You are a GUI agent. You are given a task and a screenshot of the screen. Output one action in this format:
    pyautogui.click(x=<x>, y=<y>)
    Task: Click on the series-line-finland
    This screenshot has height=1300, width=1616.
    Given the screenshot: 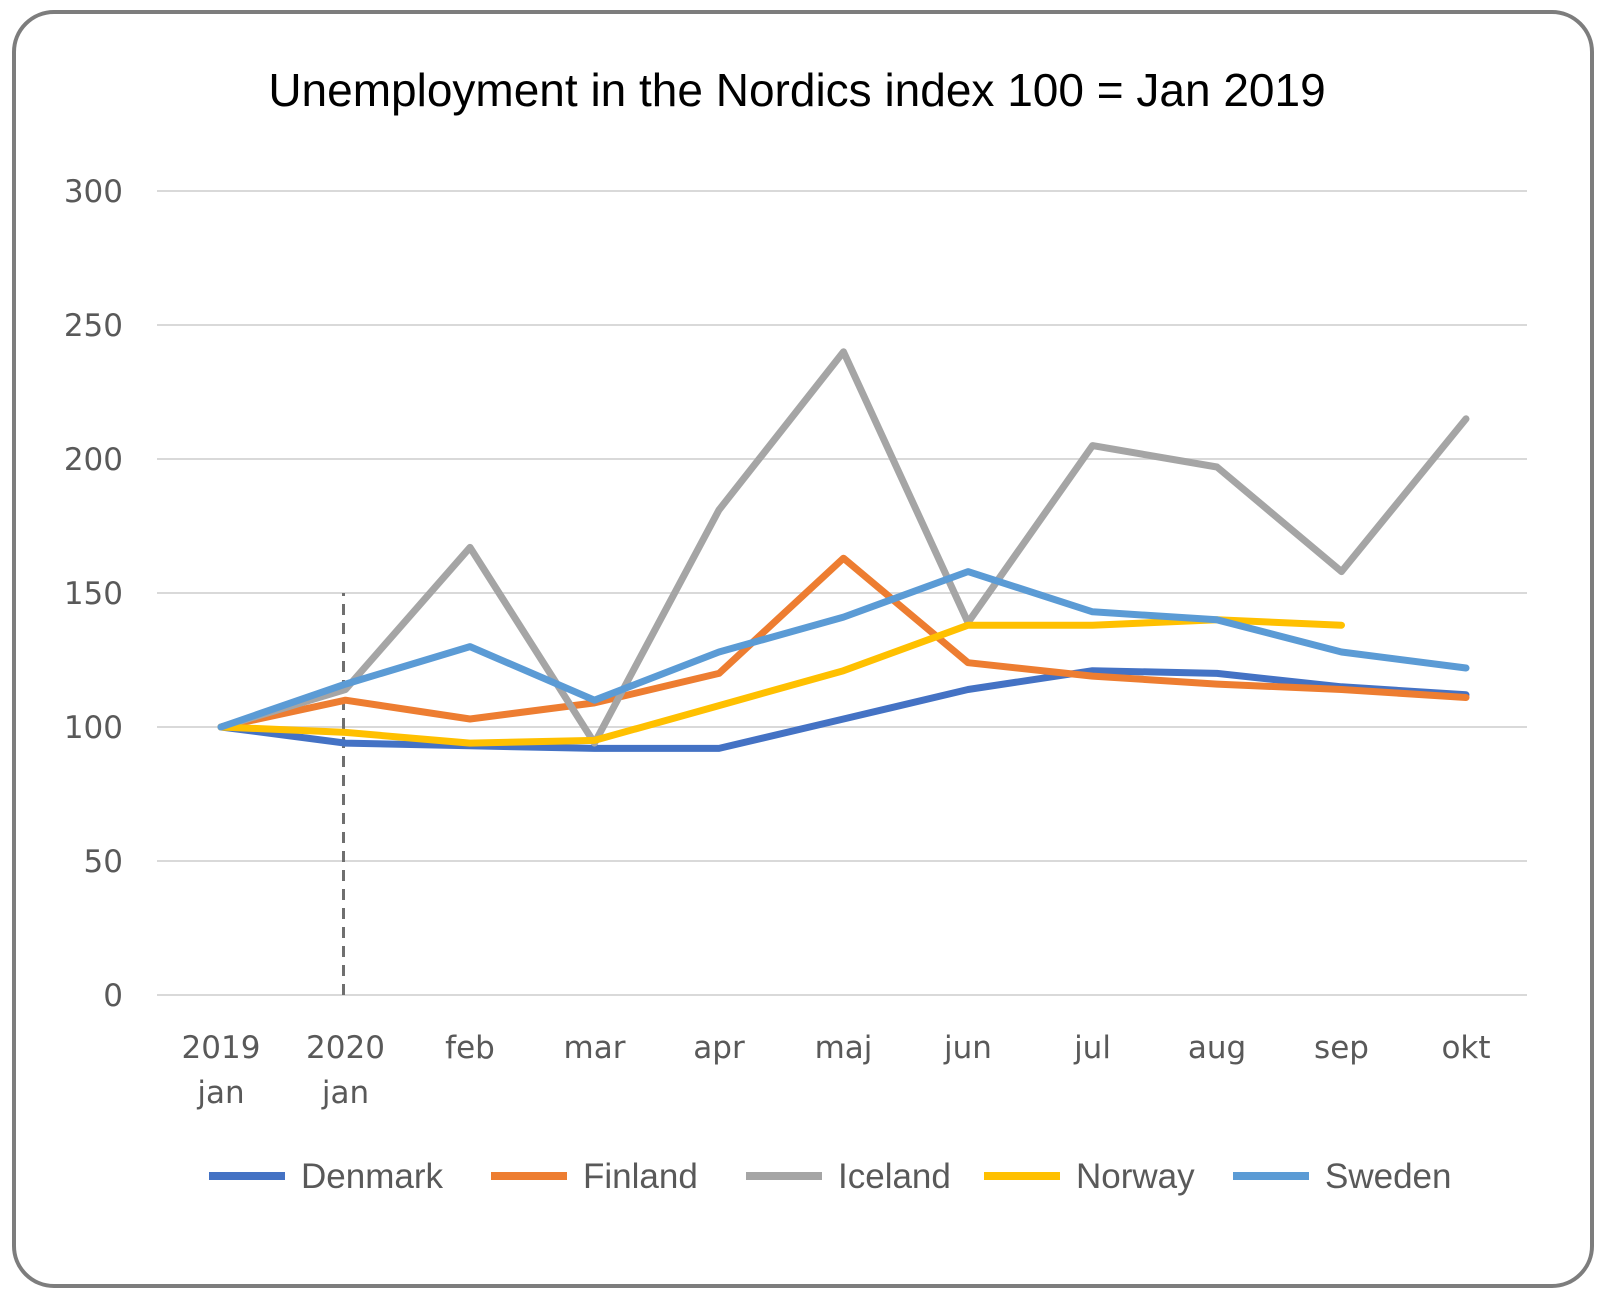 What is the action you would take?
    pyautogui.click(x=843, y=642)
    